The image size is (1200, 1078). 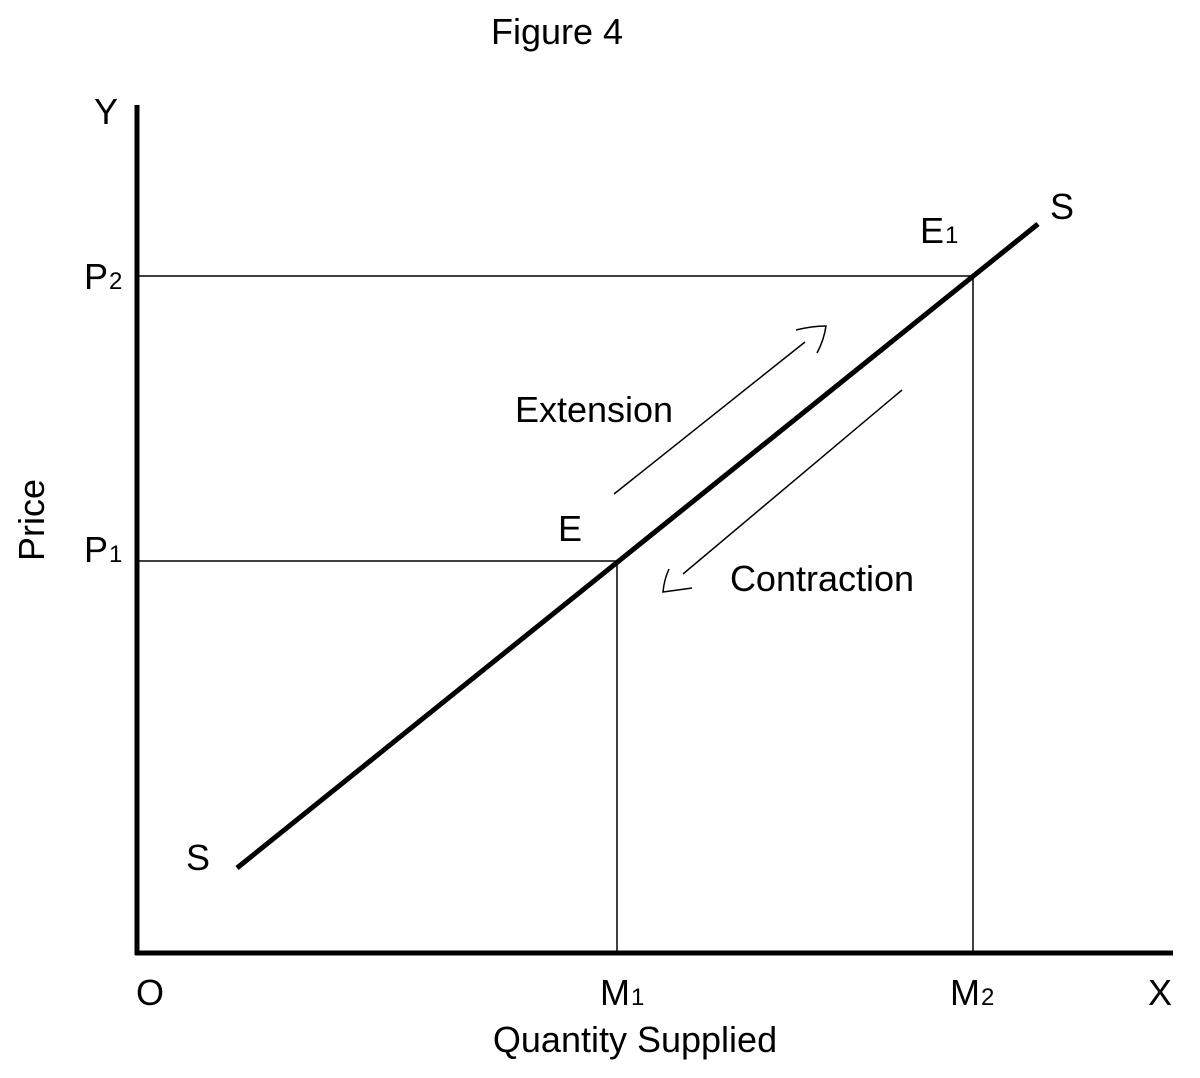 I want to click on m1-label: M1, so click(x=622, y=992).